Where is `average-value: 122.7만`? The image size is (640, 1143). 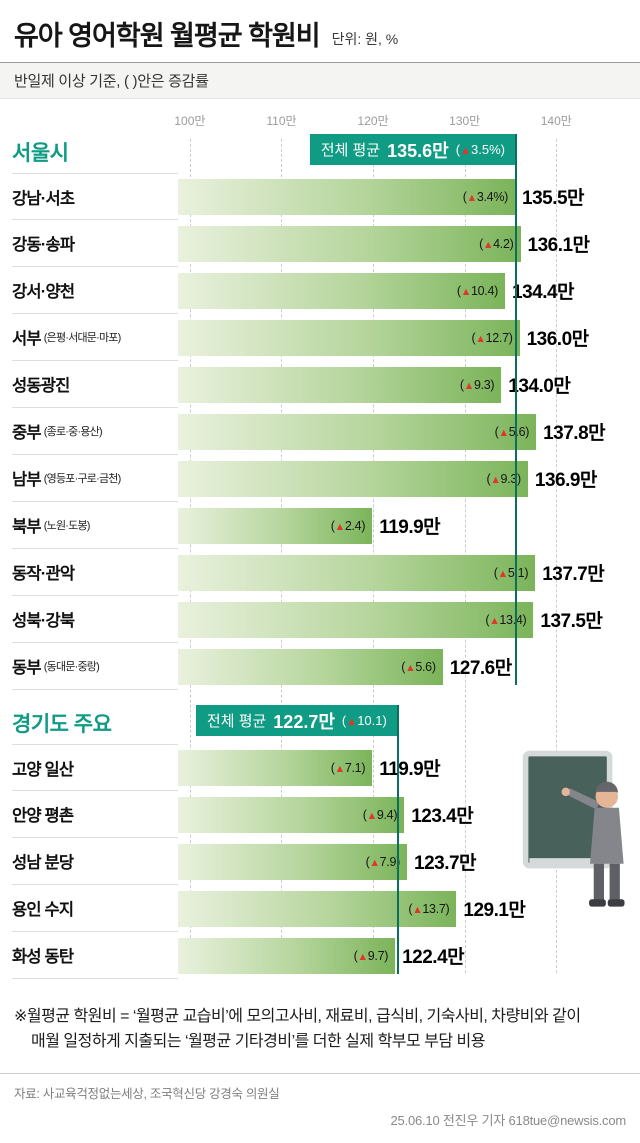 average-value: 122.7만 is located at coordinates (304, 721).